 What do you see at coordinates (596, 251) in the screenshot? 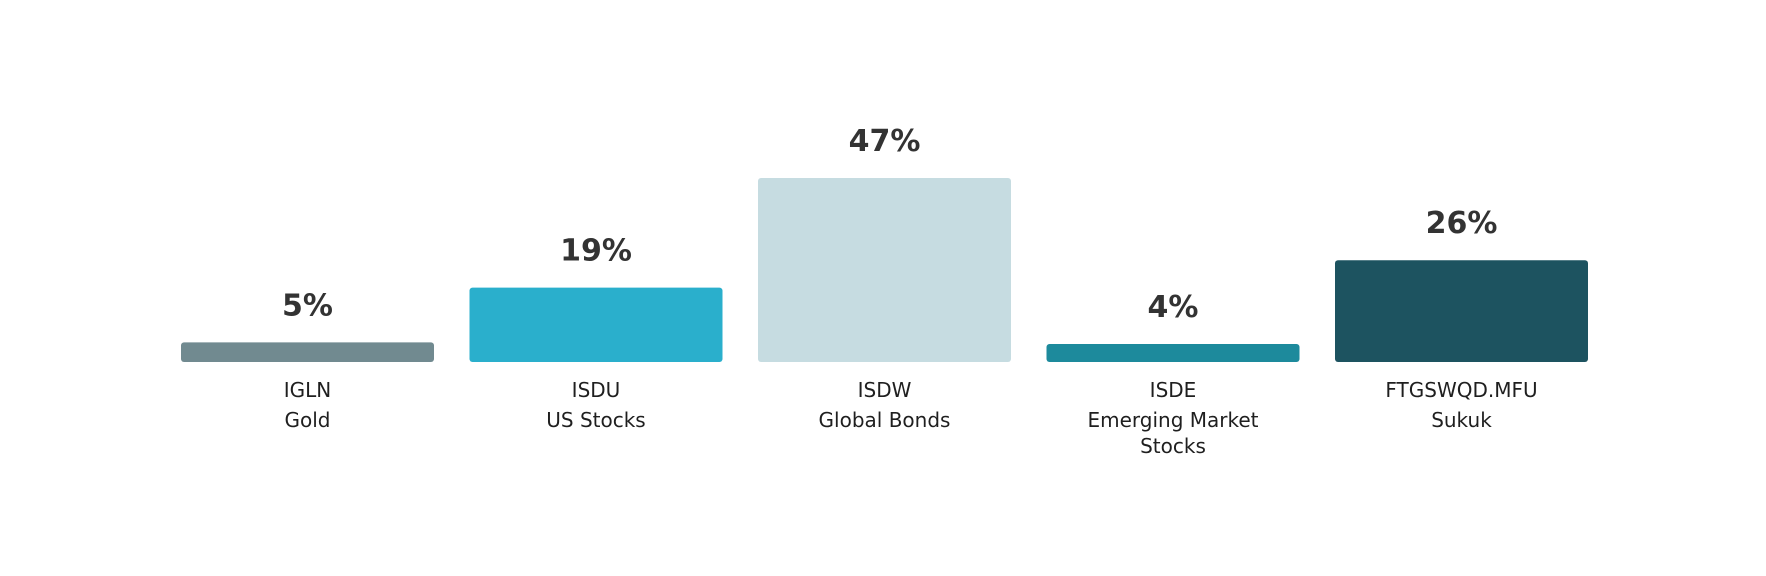
I see `value-label: 19%` at bounding box center [596, 251].